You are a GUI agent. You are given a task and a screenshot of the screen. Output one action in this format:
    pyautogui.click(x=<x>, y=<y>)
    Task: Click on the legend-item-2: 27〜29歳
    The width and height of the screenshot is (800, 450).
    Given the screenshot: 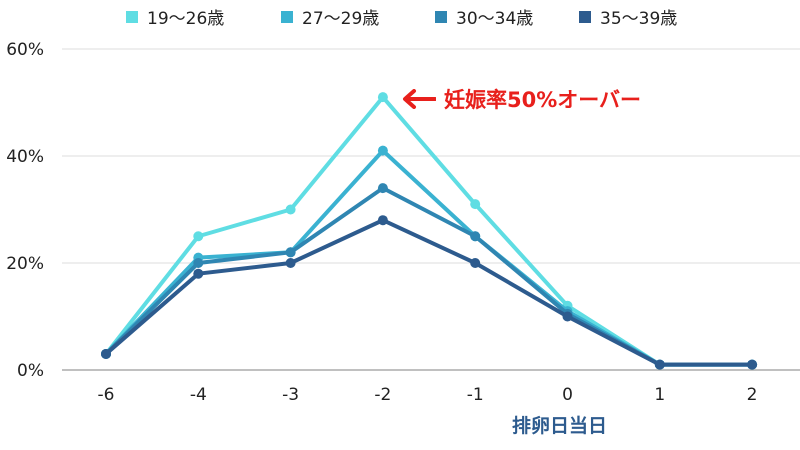 What is the action you would take?
    pyautogui.click(x=330, y=16)
    